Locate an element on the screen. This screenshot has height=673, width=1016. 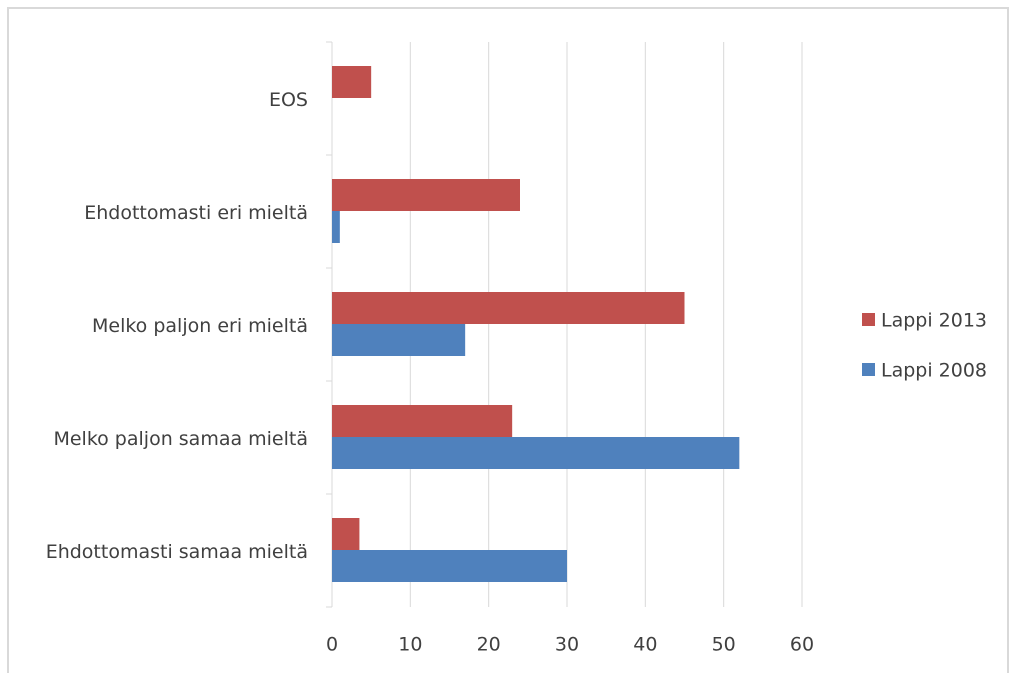
legend-label: Lappi 2013 is located at coordinates (934, 321).